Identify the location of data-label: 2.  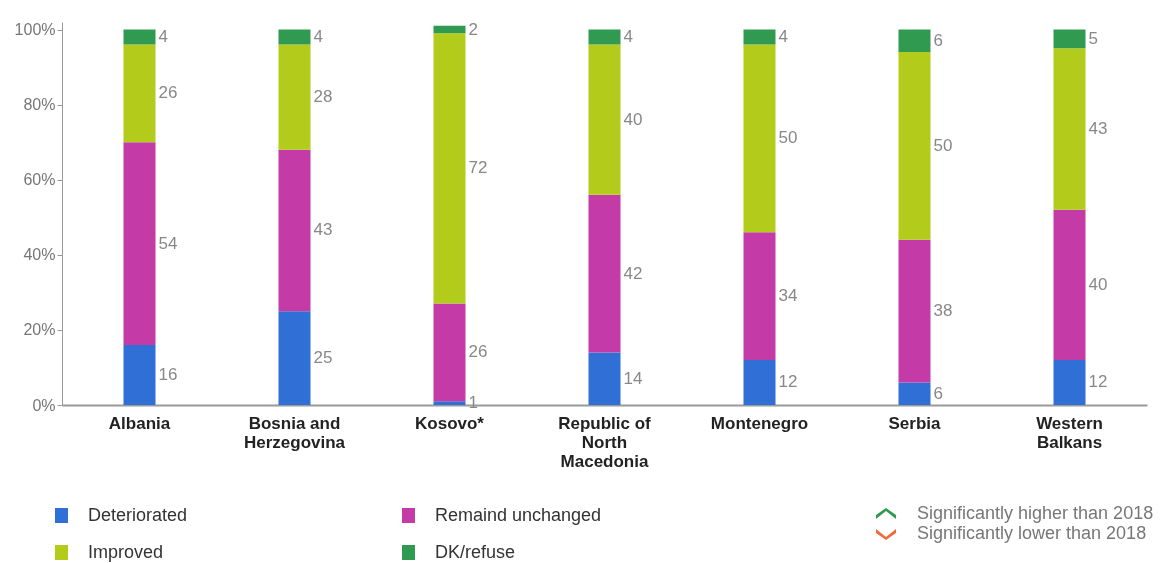
(473, 29).